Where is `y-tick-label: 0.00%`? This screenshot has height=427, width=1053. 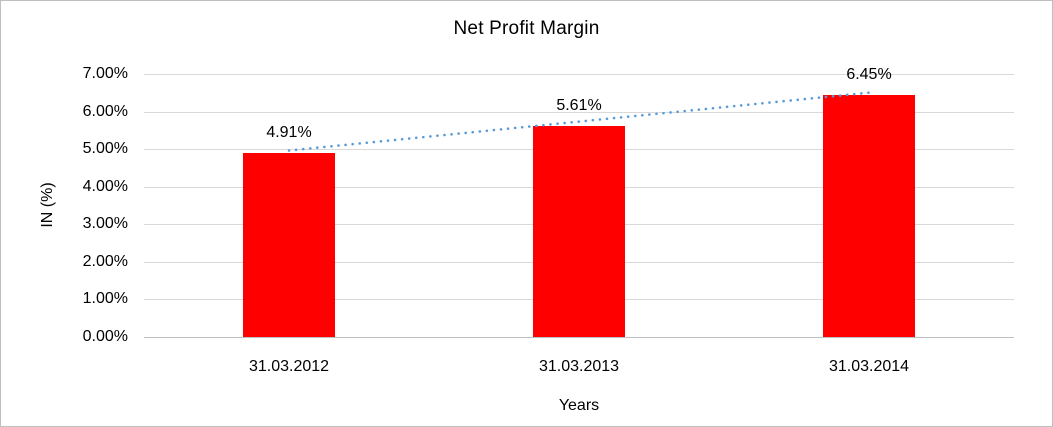 y-tick-label: 0.00% is located at coordinates (105, 336).